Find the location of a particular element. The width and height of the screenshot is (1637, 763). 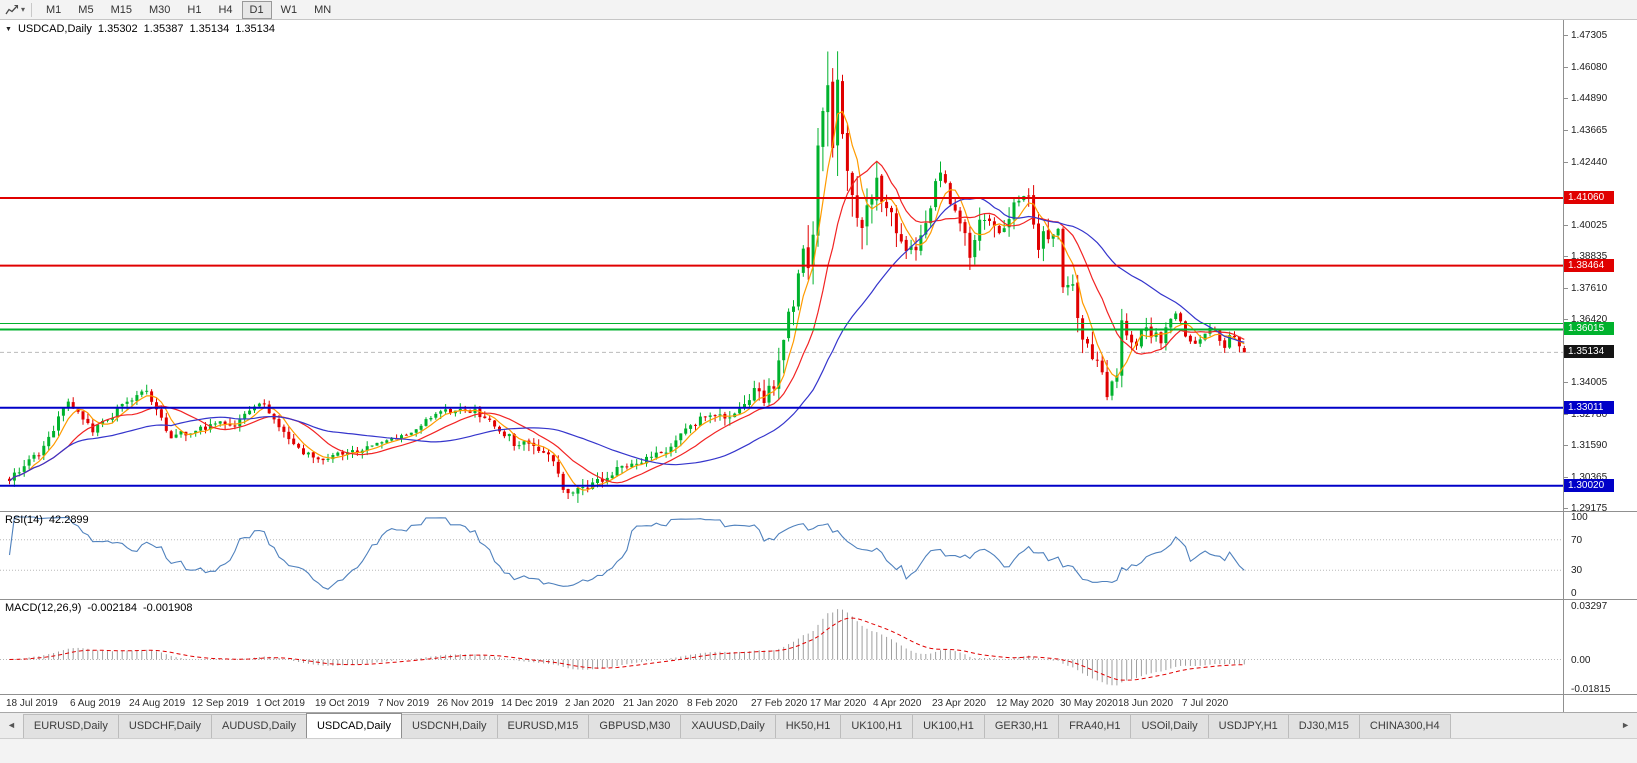

date-label: 4 Apr 2020 is located at coordinates (897, 703).